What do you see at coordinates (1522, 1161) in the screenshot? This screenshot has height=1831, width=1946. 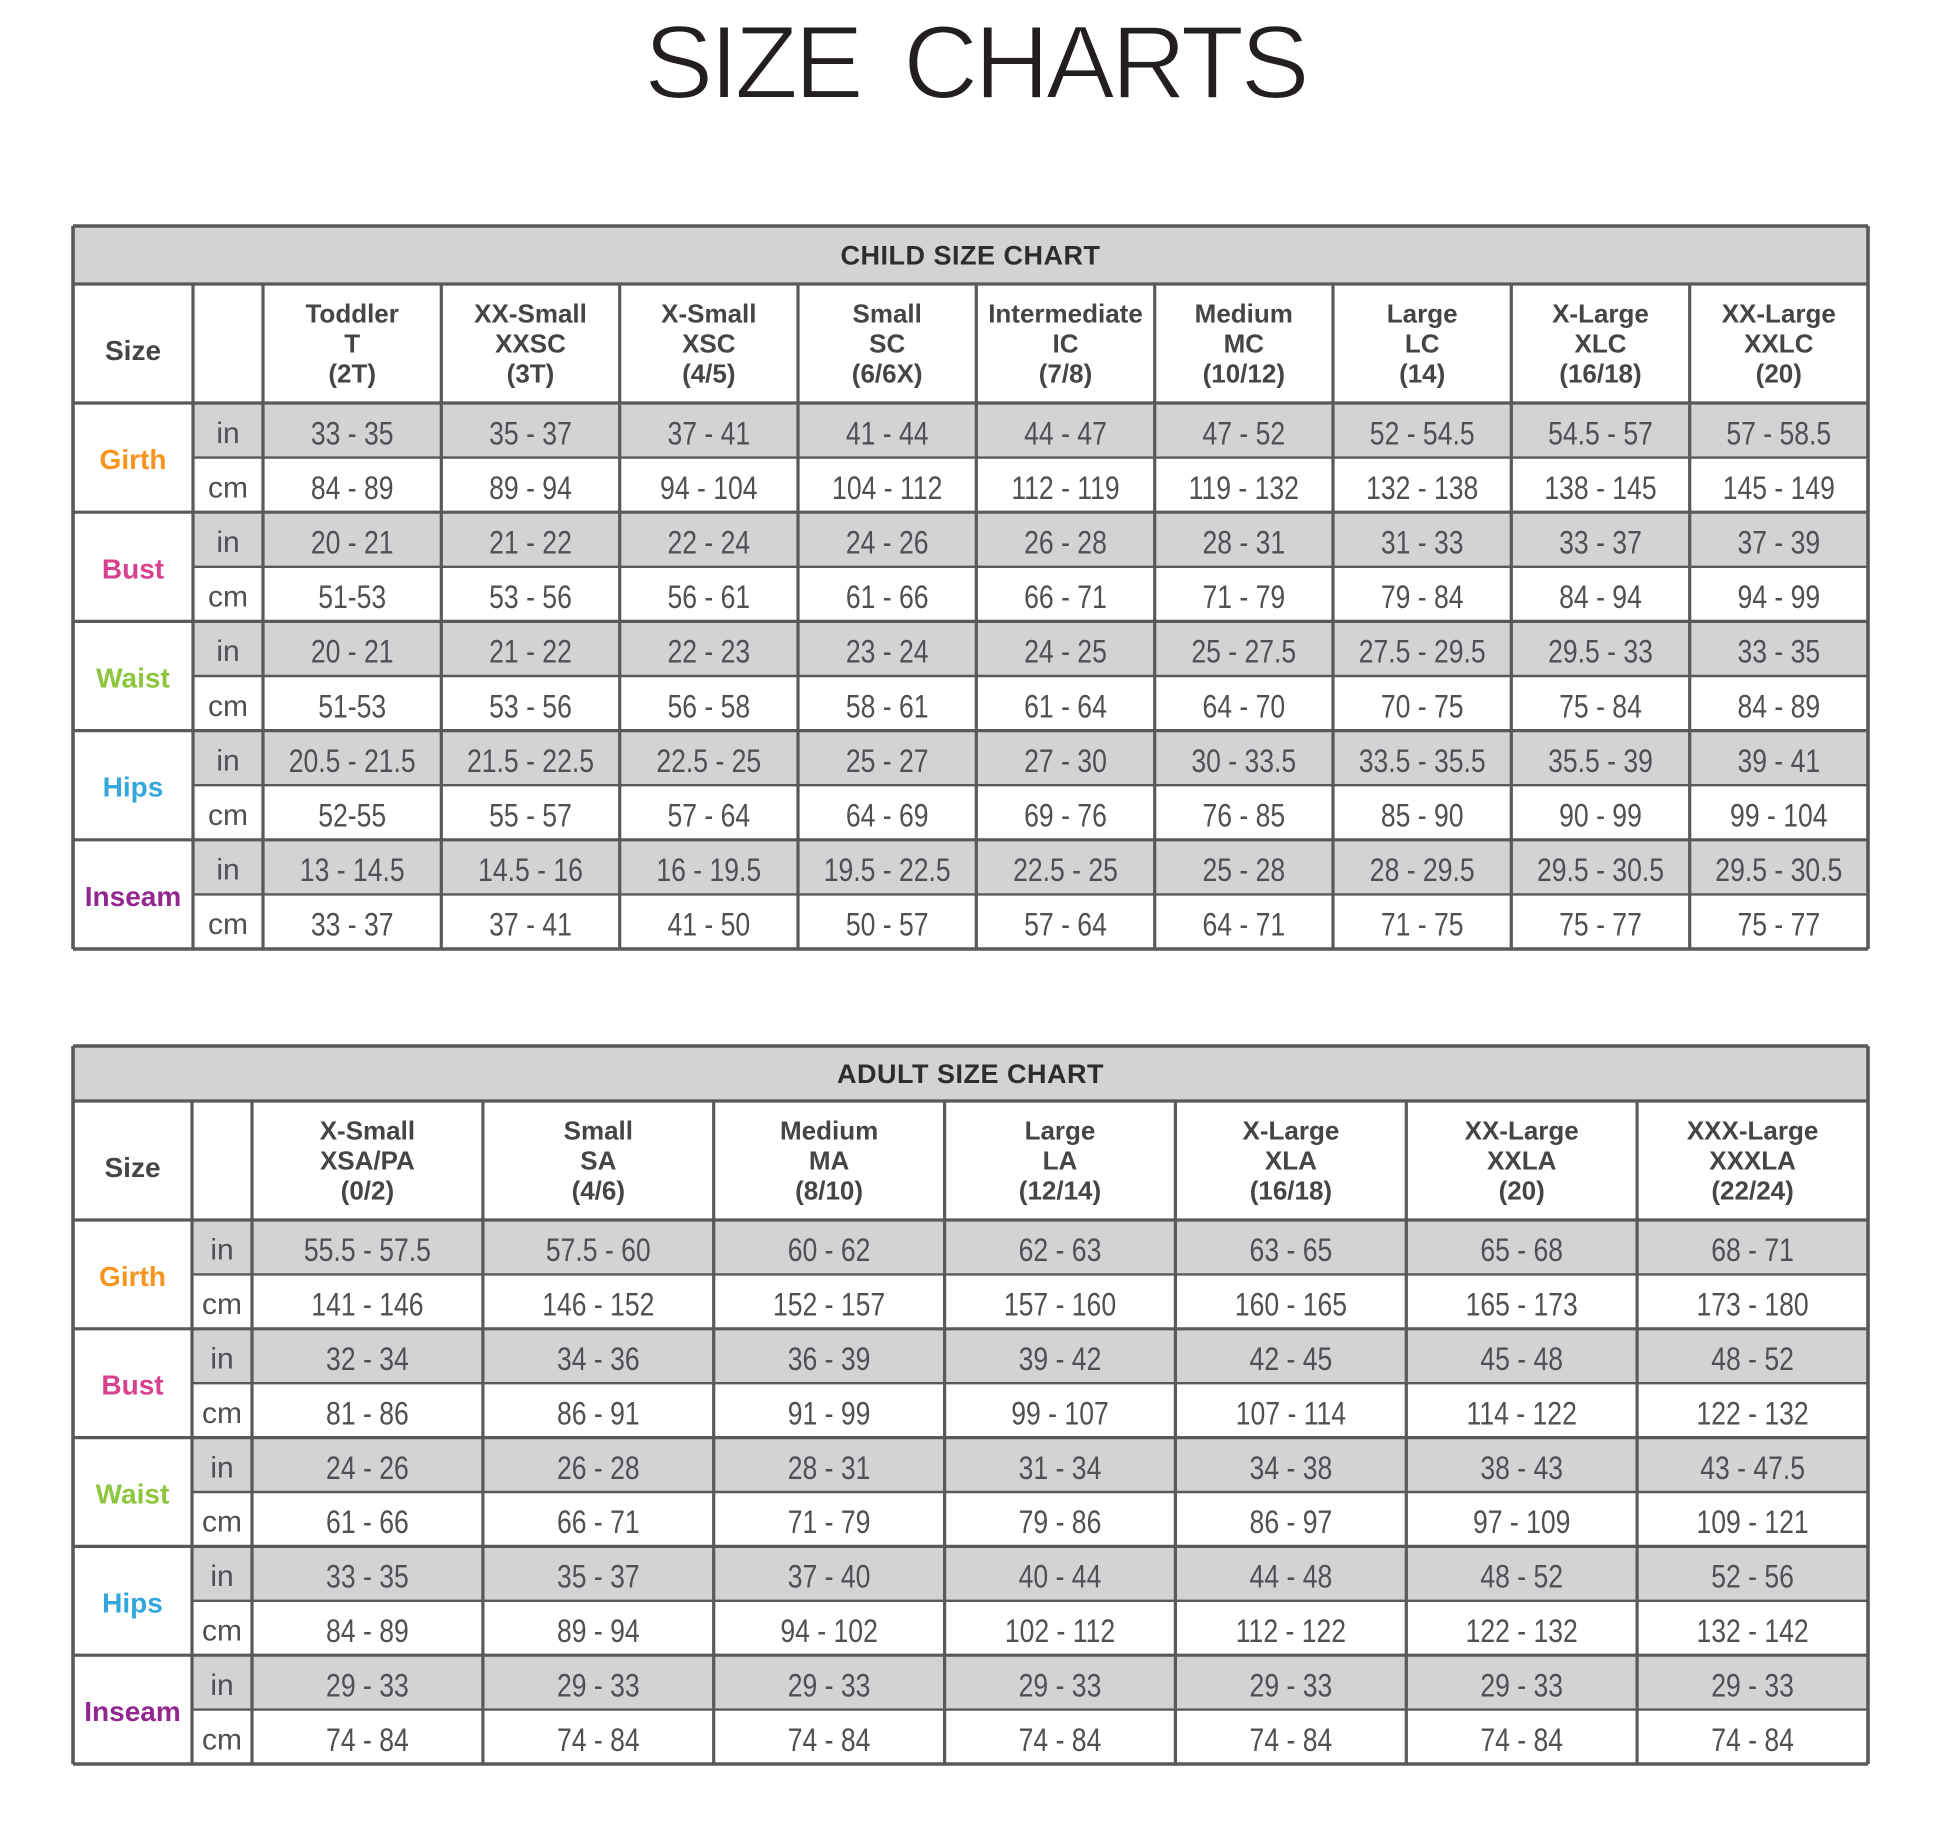 I see `svg-text: XXLA` at bounding box center [1522, 1161].